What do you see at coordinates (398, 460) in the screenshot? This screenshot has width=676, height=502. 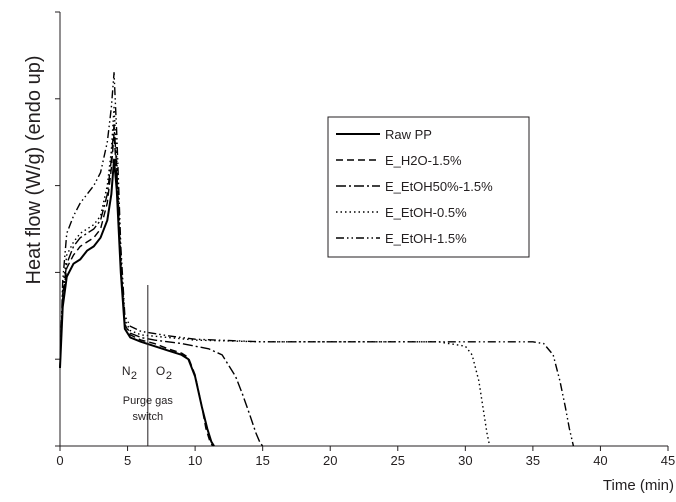 I see `x-tick-label: 25` at bounding box center [398, 460].